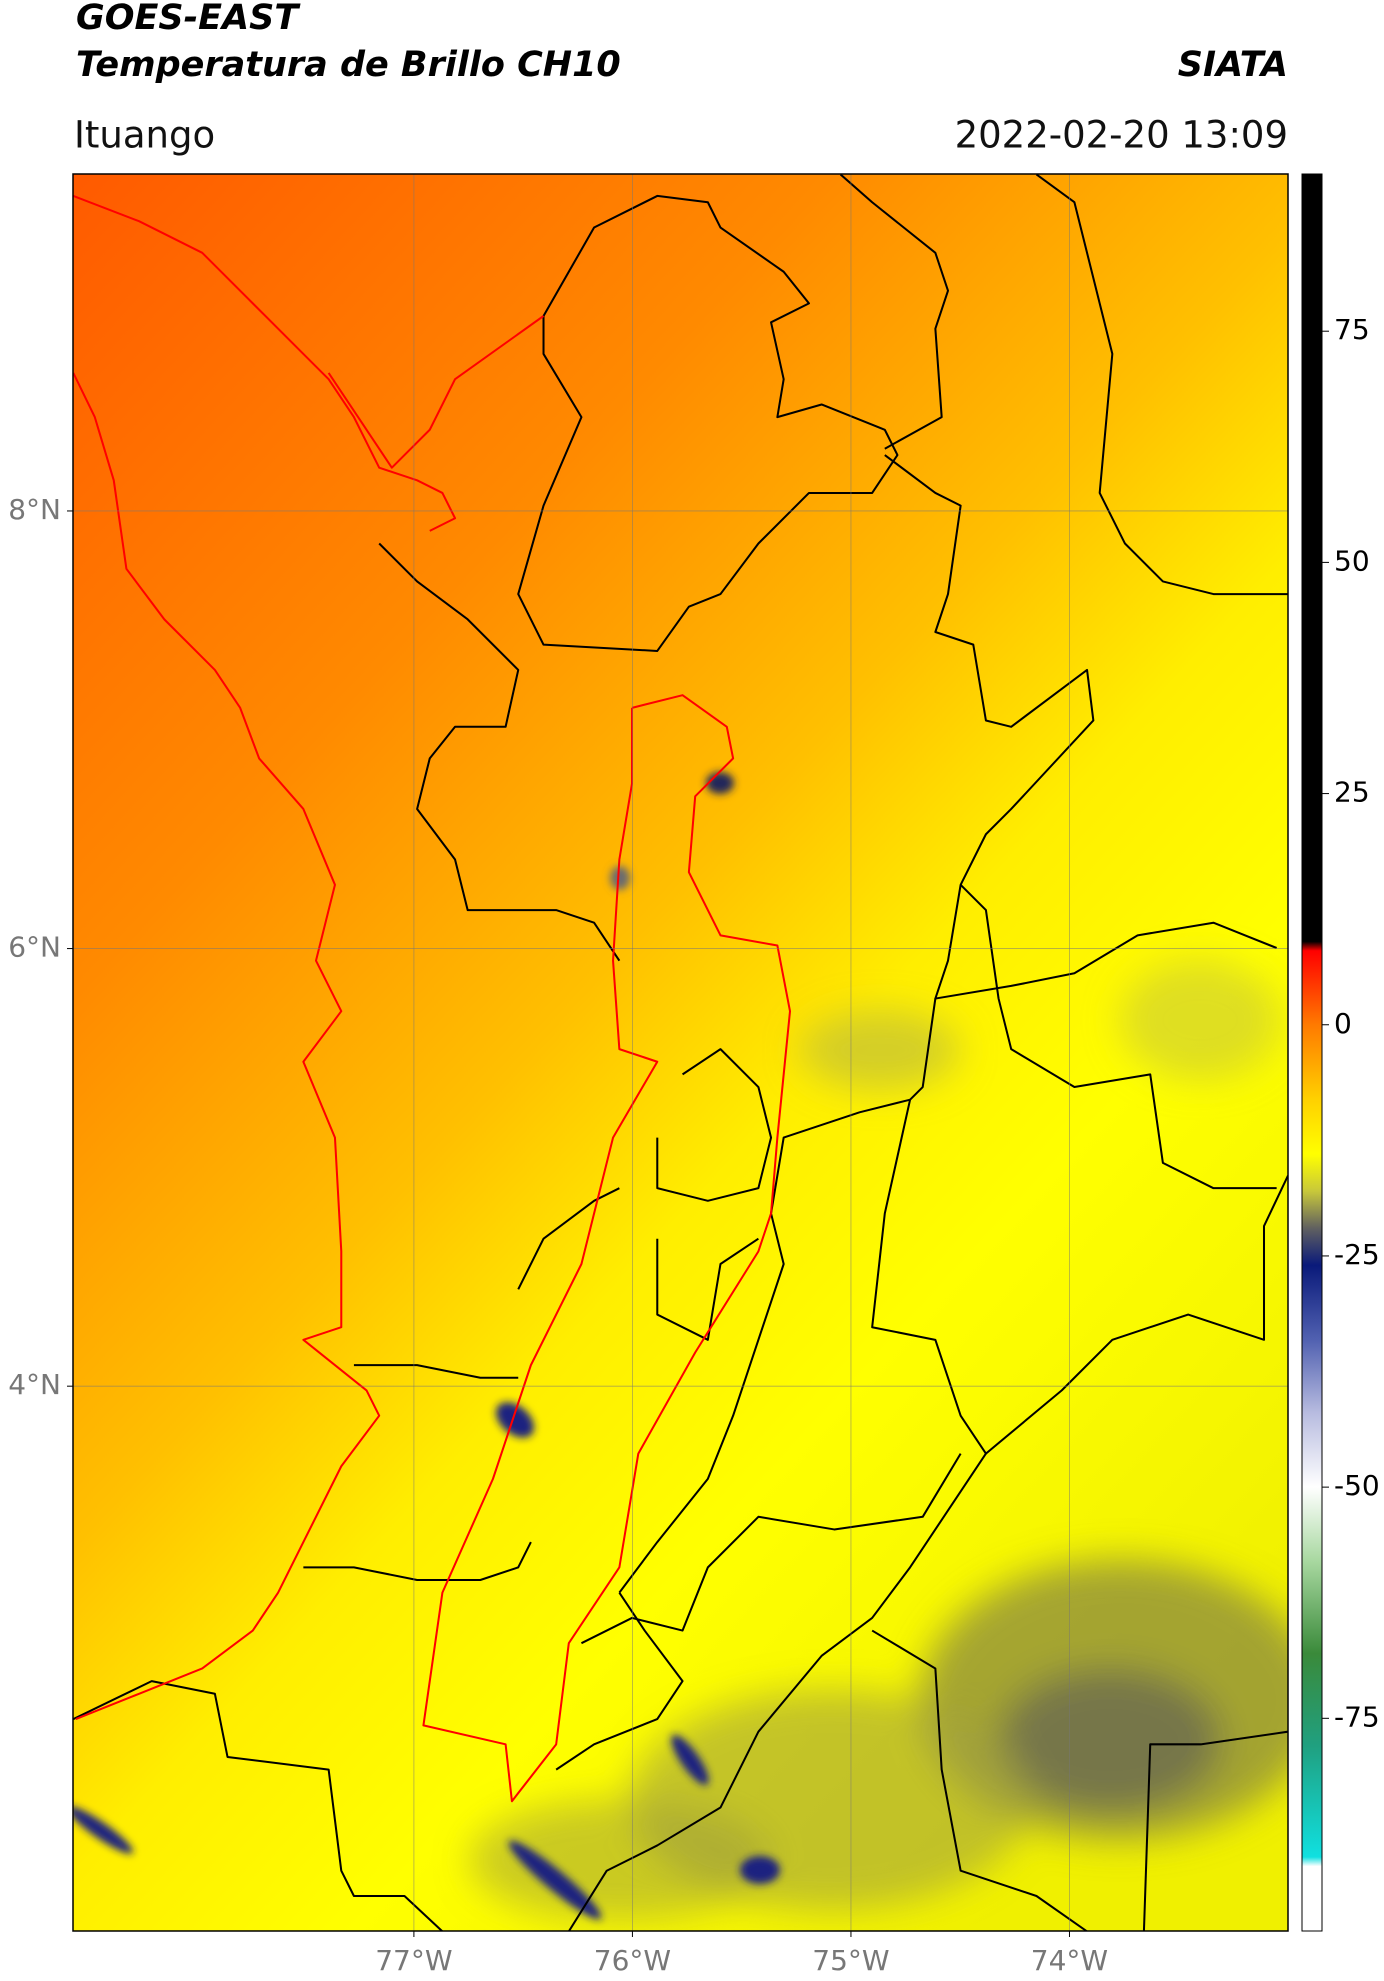 The height and width of the screenshot is (1981, 1384). What do you see at coordinates (1357, 1716) in the screenshot?
I see `colorbar-tick-label: -75` at bounding box center [1357, 1716].